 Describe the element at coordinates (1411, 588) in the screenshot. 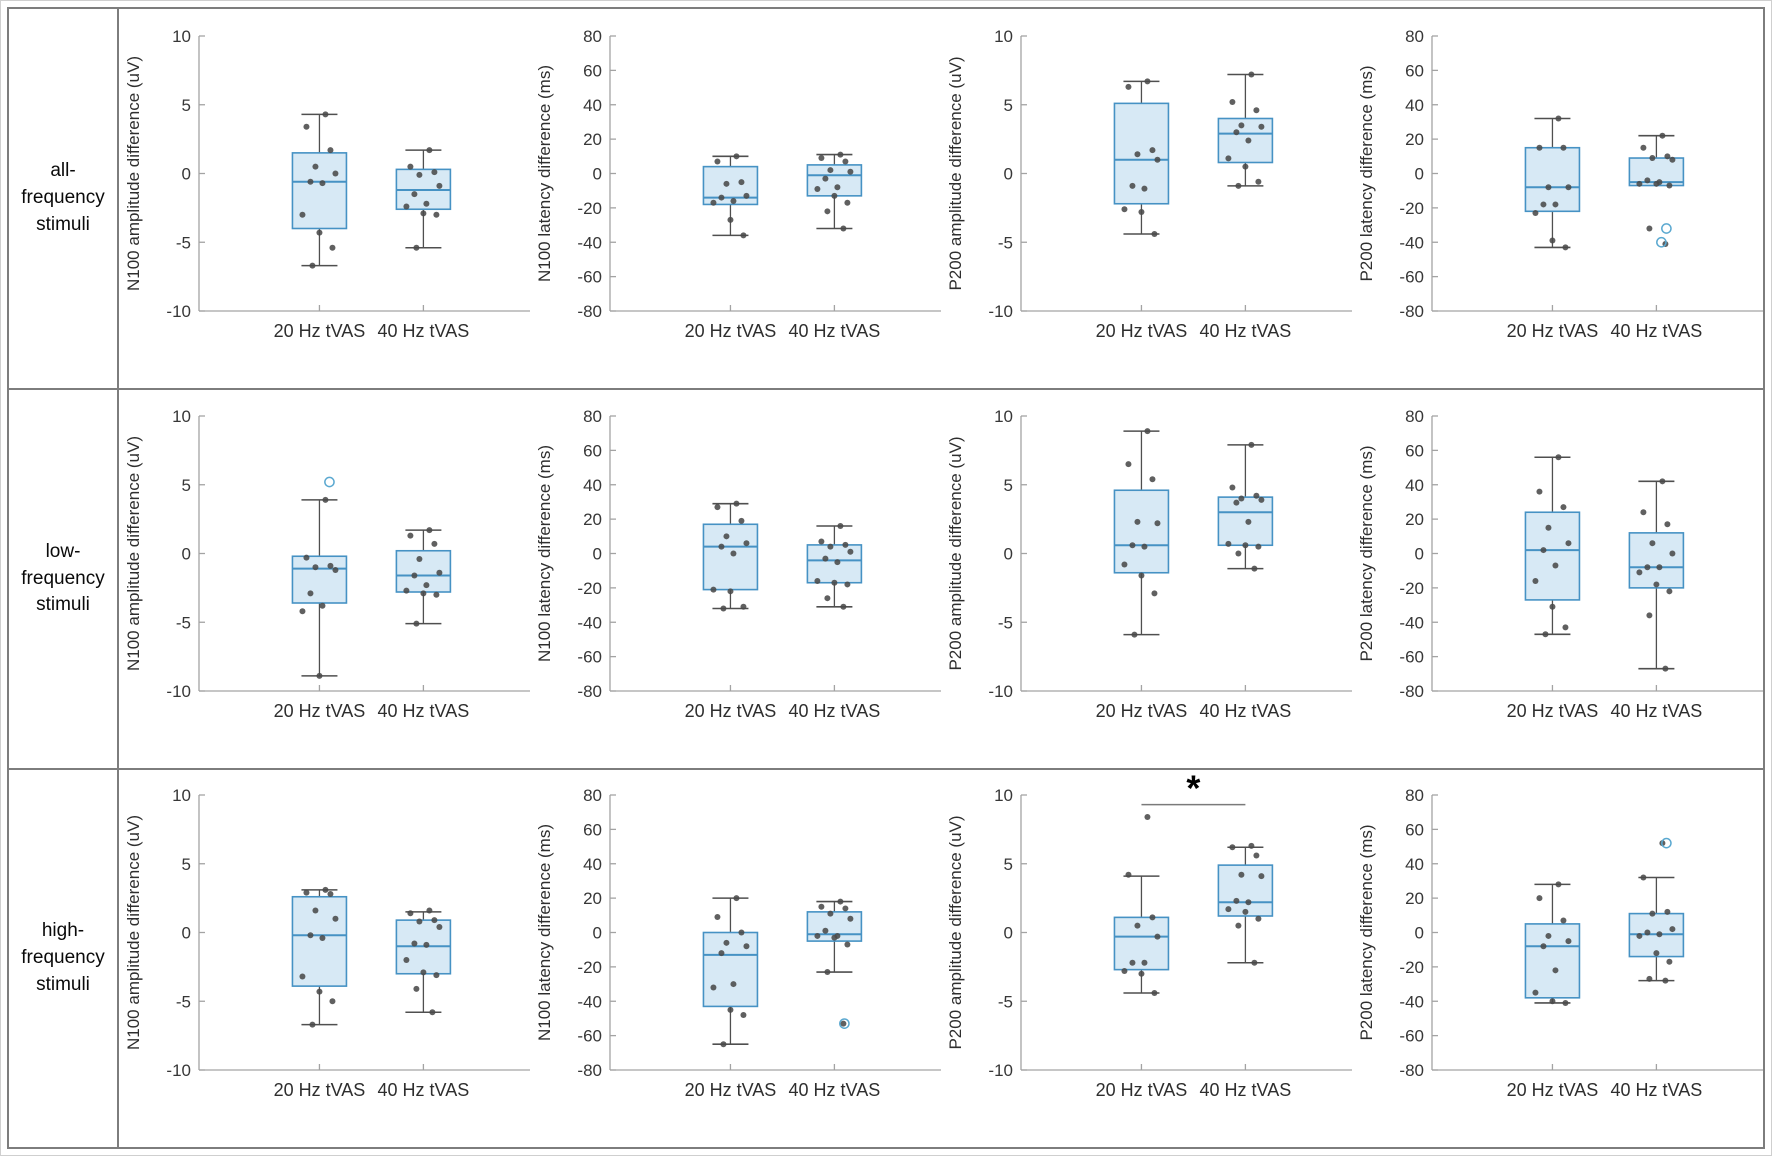

I see `y-tick-label: -20` at that location.